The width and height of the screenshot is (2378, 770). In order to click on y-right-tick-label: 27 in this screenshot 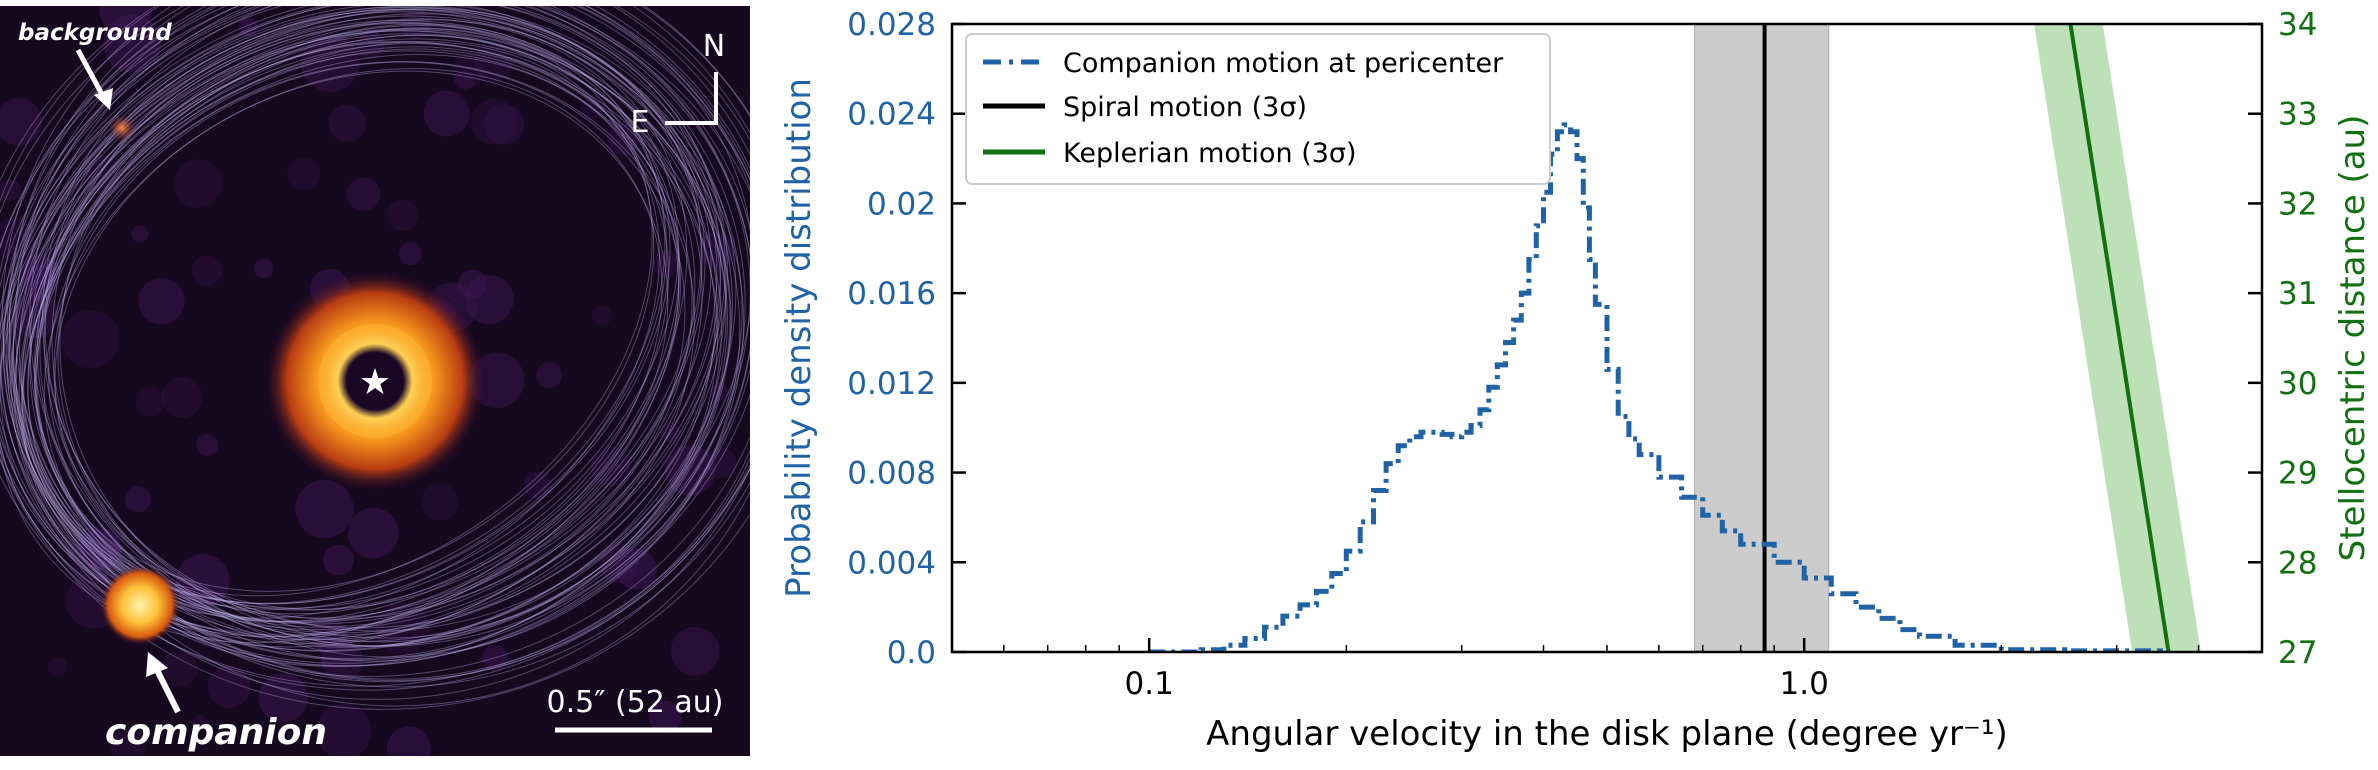, I will do `click(2297, 653)`.